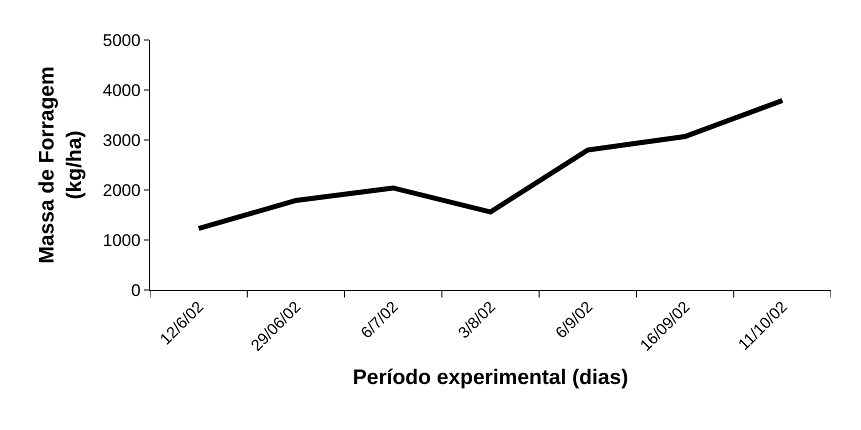 The width and height of the screenshot is (861, 430). Describe the element at coordinates (61, 165) in the screenshot. I see `y-axis-title: Massa de Forragem (kg/ha)` at that location.